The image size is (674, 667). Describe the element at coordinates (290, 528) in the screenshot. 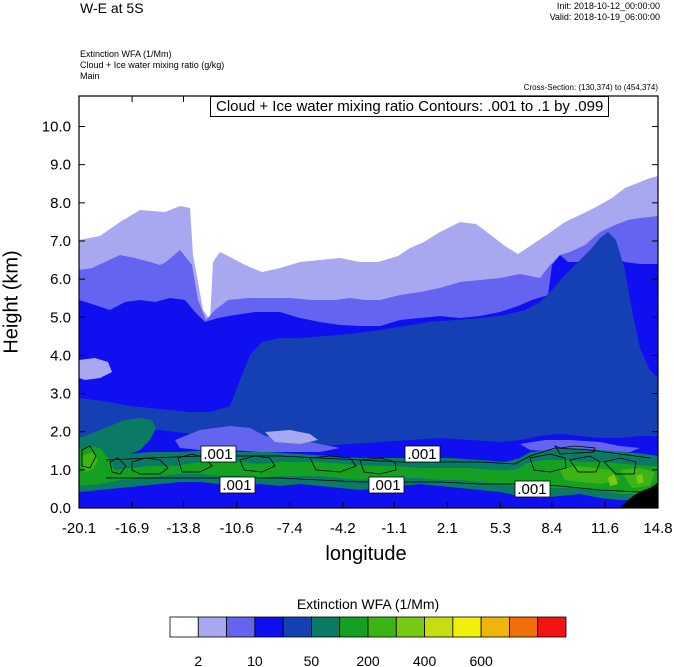

I see `x-tick-label: -7.4` at that location.